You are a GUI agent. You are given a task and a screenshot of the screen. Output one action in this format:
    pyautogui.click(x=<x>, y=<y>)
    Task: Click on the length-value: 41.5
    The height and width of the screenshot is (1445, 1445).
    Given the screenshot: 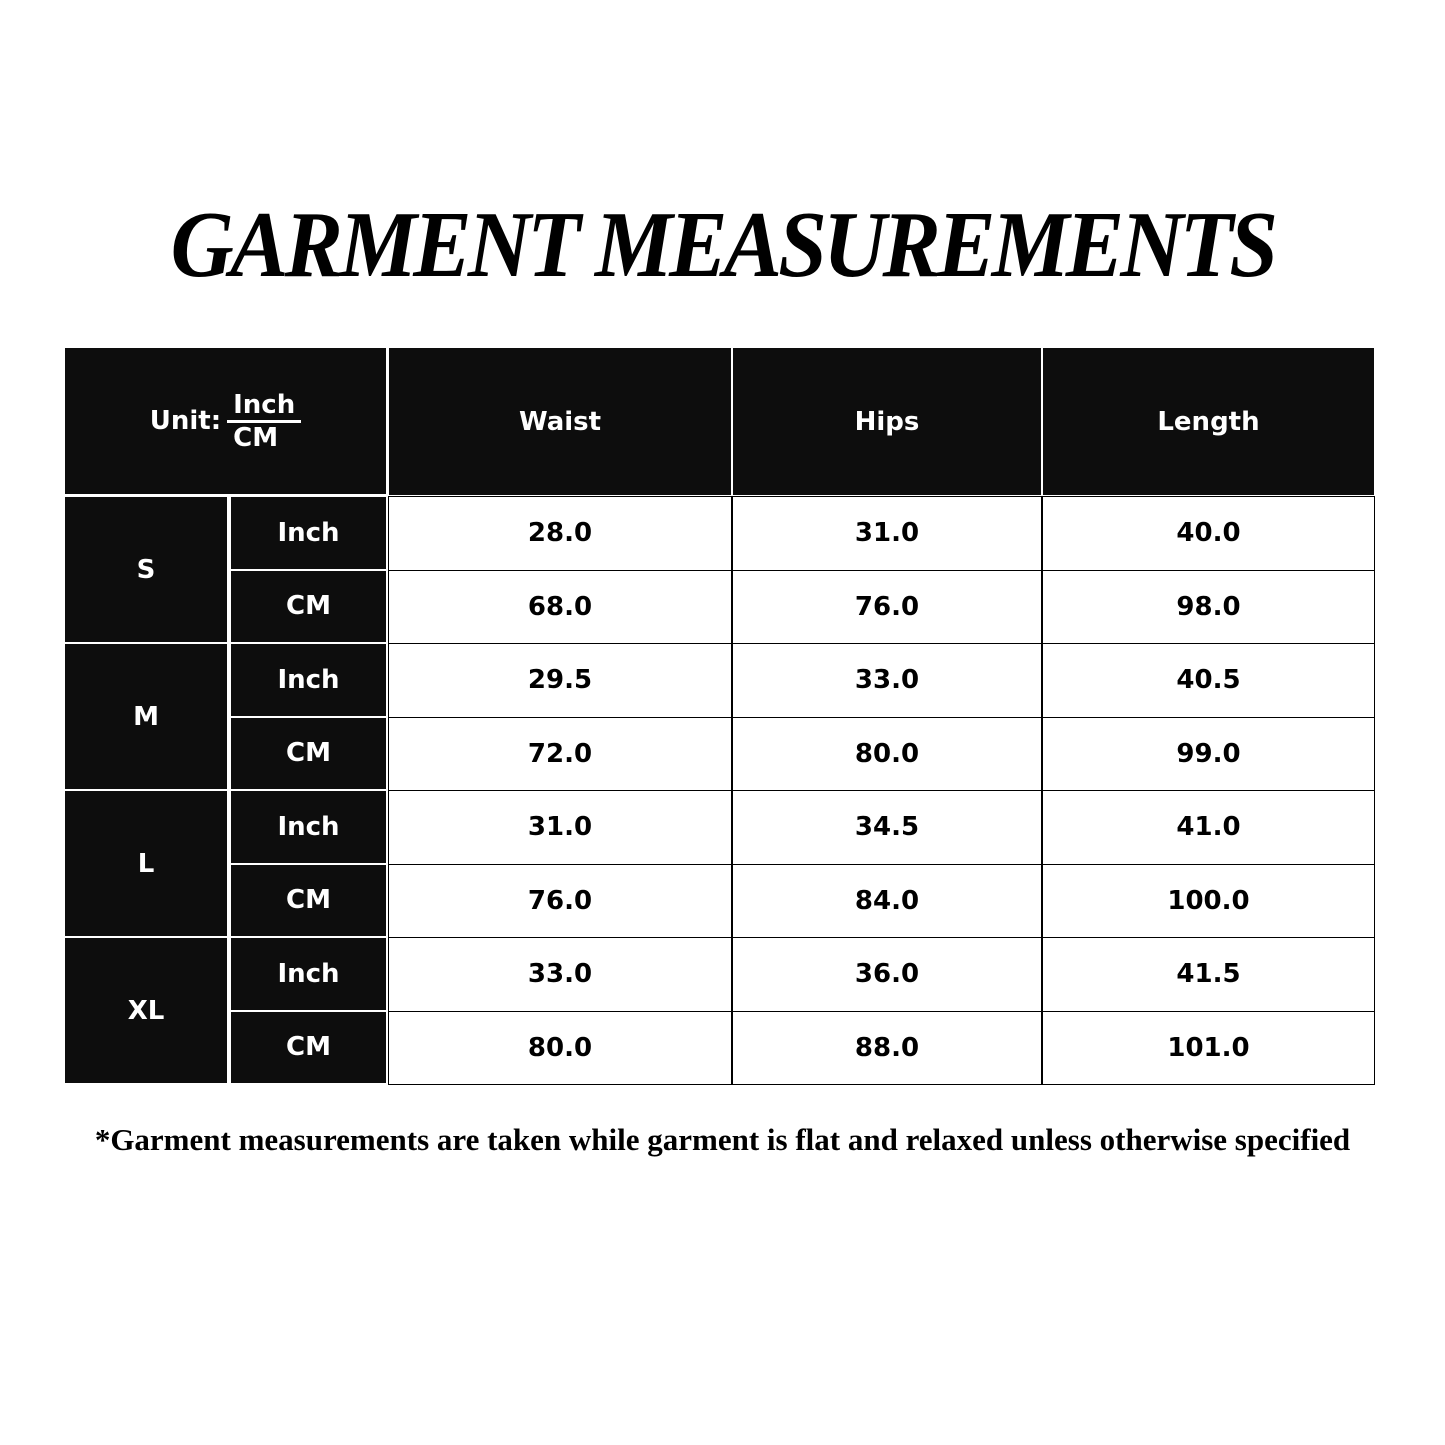 What is the action you would take?
    pyautogui.click(x=1208, y=974)
    